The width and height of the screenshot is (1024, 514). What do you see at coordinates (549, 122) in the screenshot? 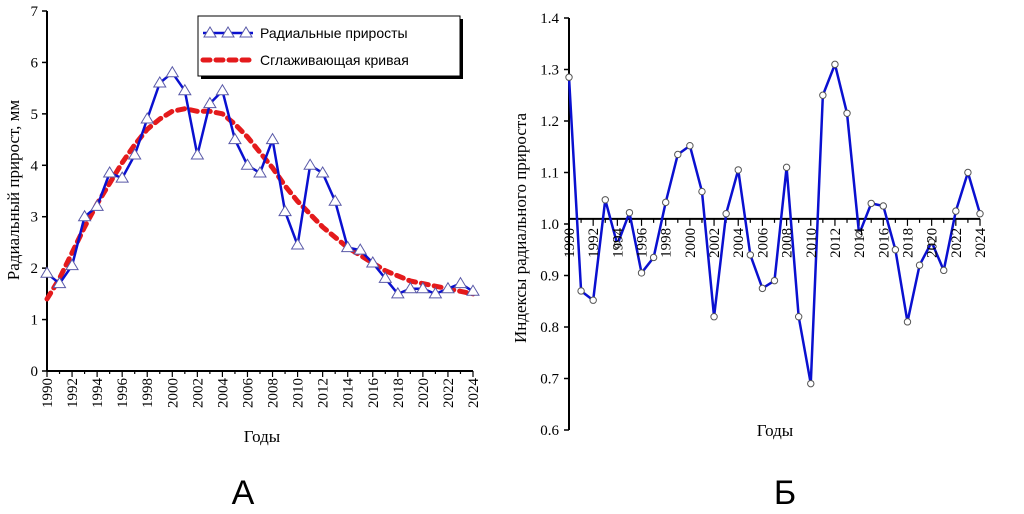
I see `y-tick-label: 1.2` at bounding box center [549, 122].